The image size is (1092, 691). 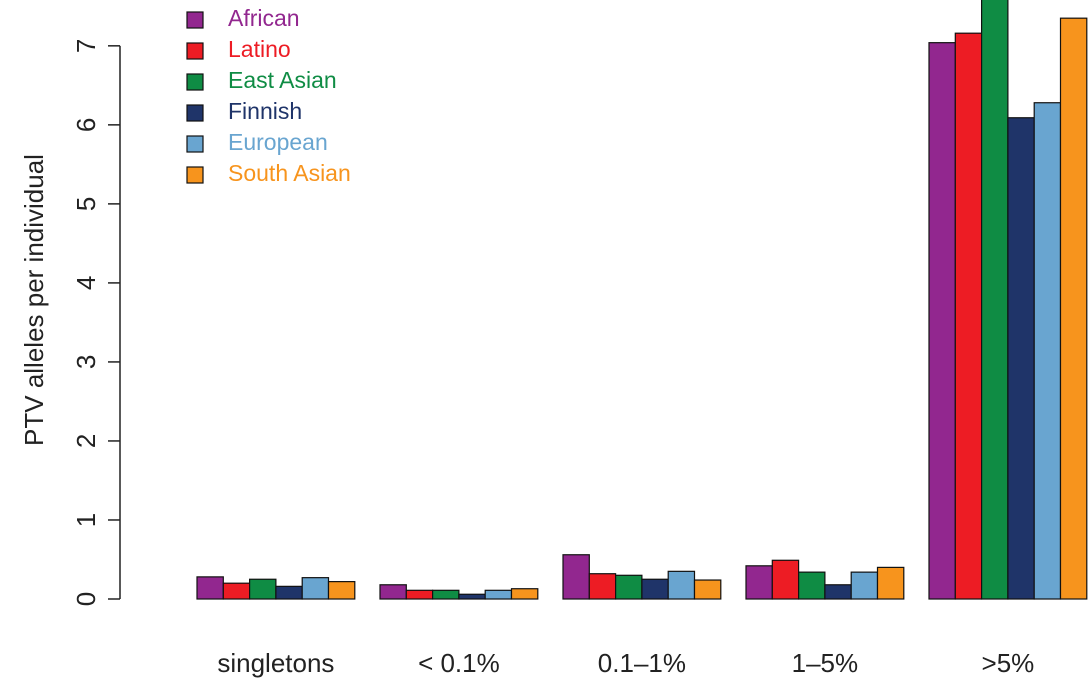 What do you see at coordinates (459, 663) in the screenshot?
I see `x-tick-label: < 0.1%` at bounding box center [459, 663].